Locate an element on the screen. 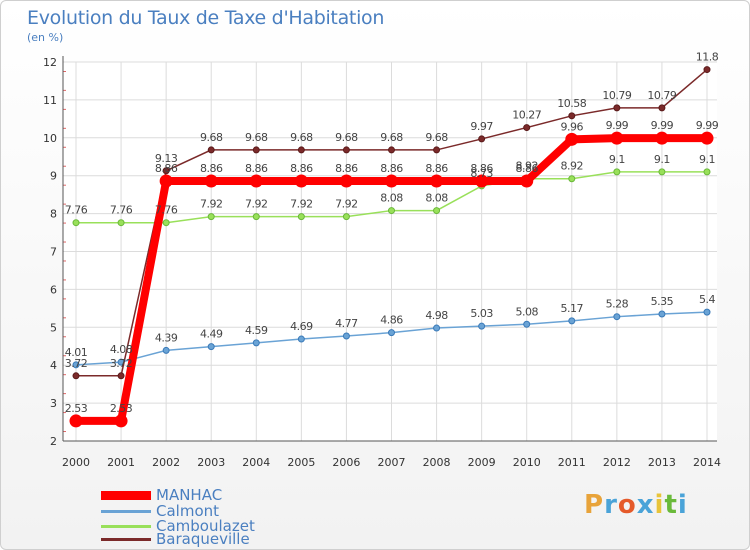 The height and width of the screenshot is (550, 750). logo-letter: i is located at coordinates (682, 505).